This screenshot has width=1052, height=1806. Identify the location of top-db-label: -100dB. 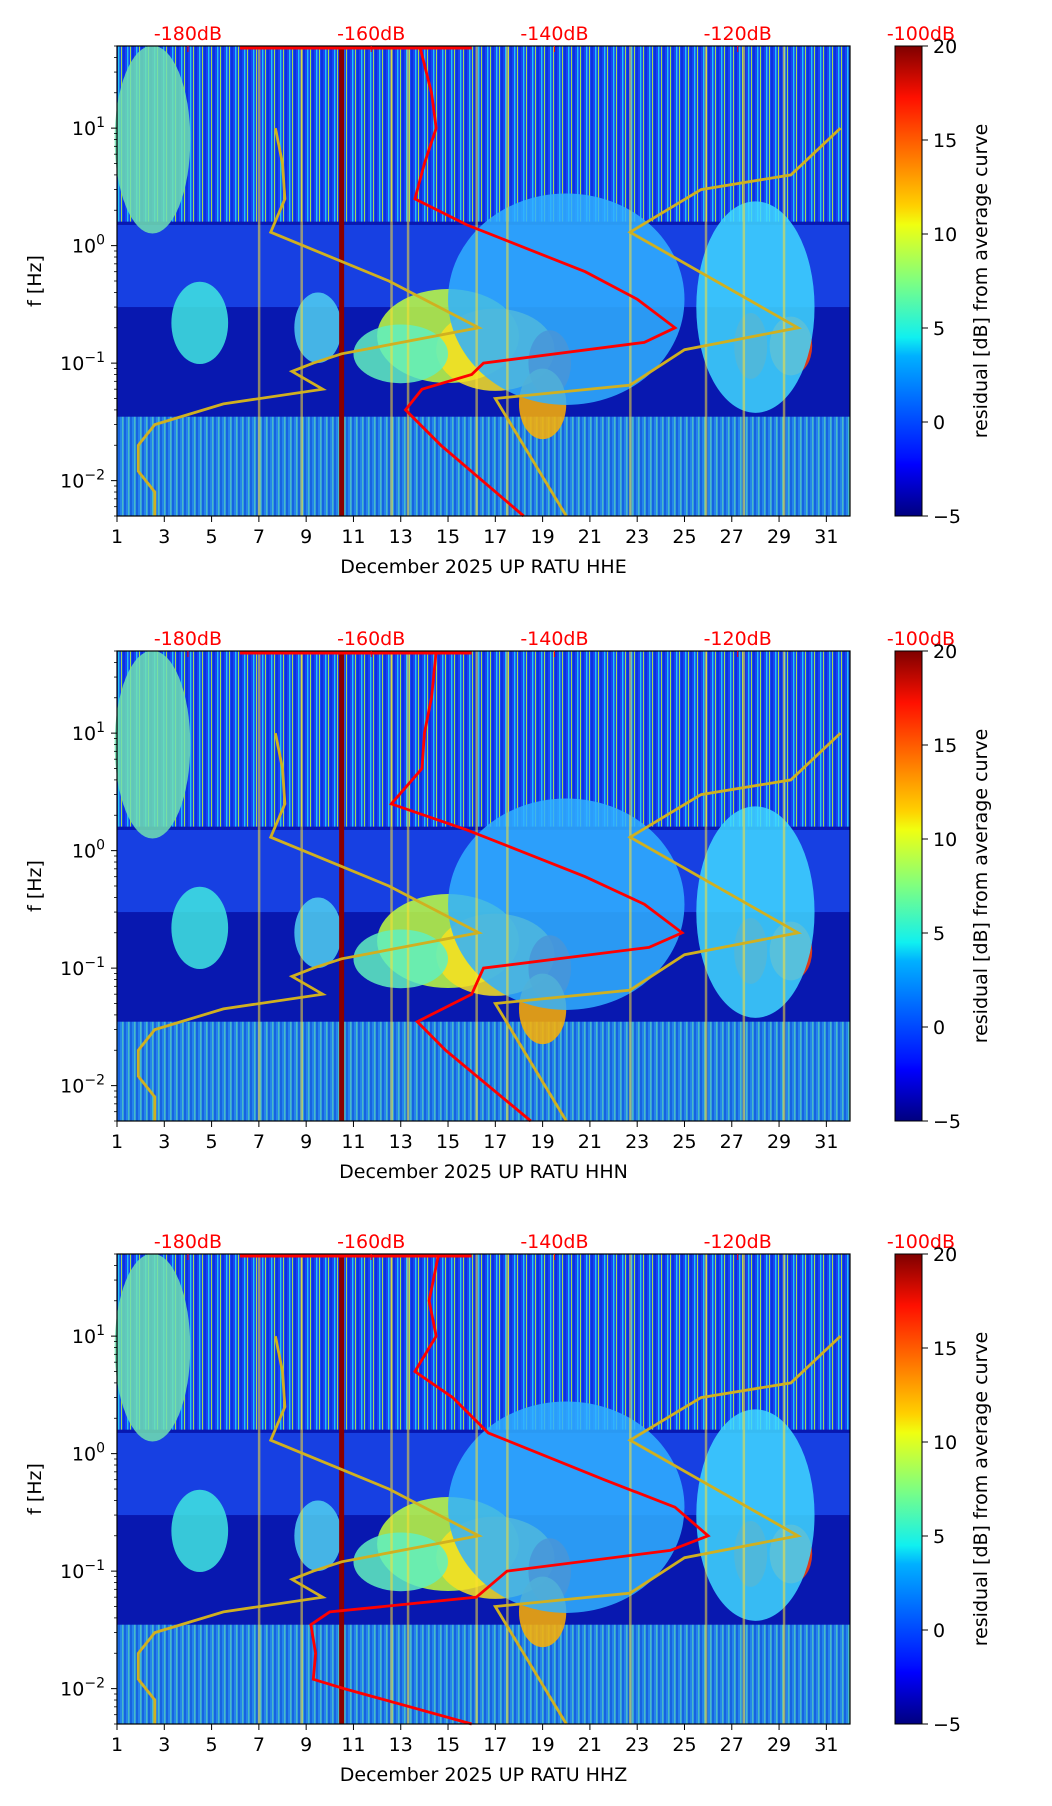
(921, 639).